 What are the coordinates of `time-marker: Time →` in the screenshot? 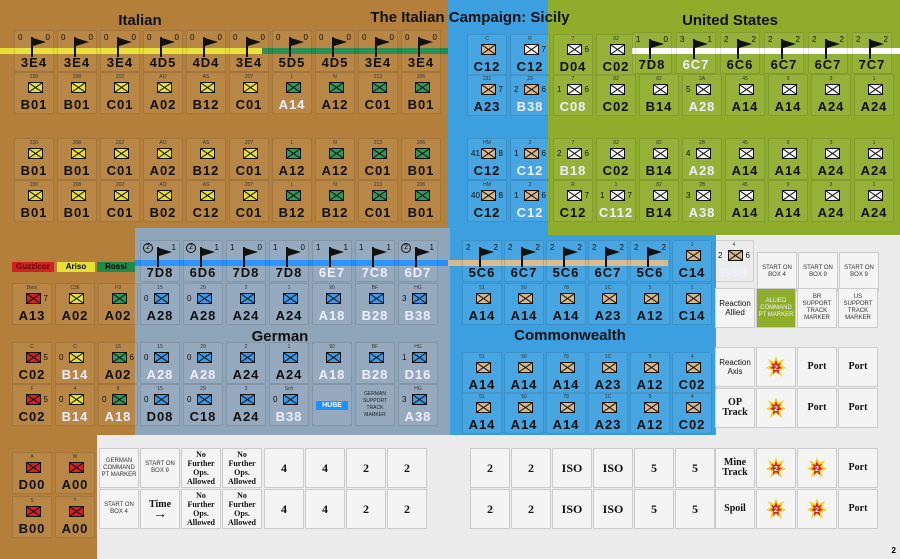 It's located at (160, 509).